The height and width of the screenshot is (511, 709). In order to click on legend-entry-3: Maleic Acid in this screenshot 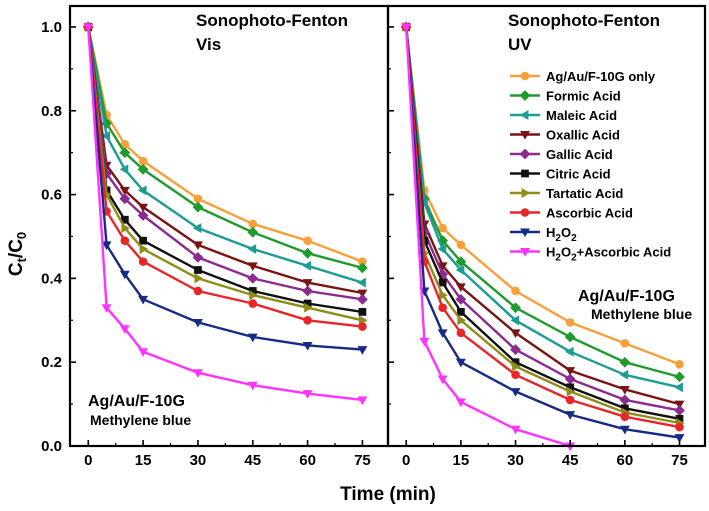, I will do `click(563, 115)`.